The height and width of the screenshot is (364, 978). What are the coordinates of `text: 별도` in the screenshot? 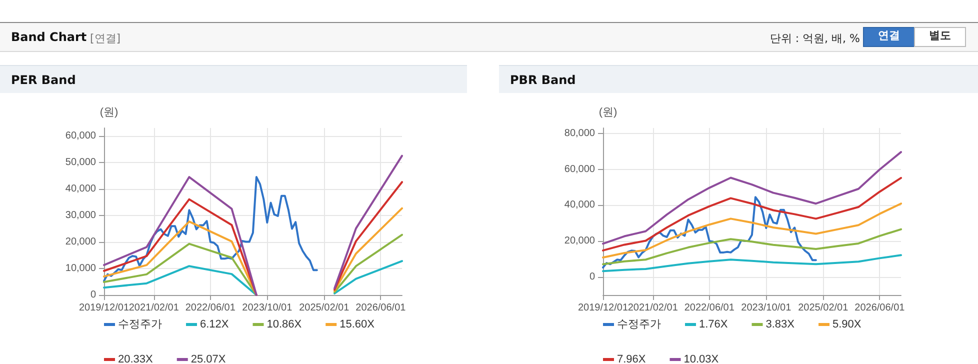 It's located at (940, 37).